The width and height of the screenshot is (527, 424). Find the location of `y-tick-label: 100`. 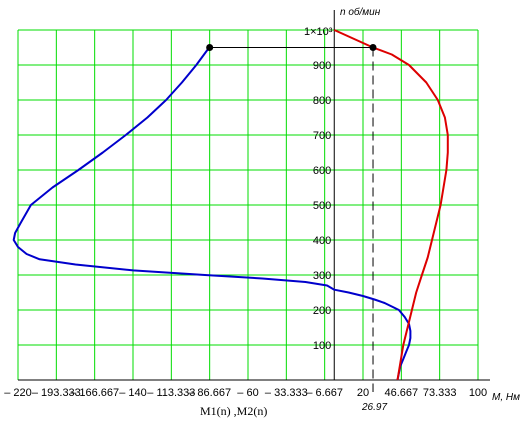

y-tick-label: 100 is located at coordinates (322, 346).